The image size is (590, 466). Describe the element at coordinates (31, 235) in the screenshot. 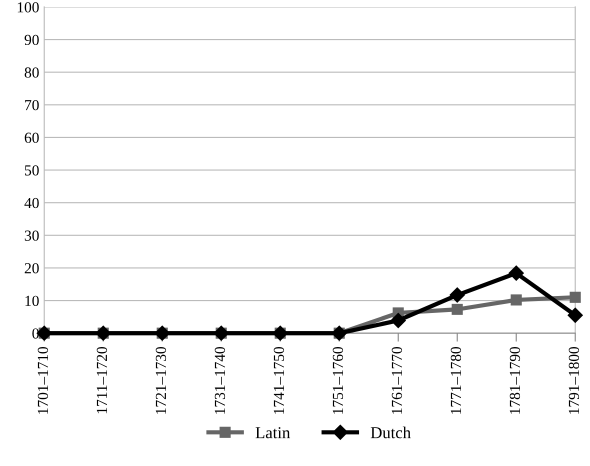

I see `y-tick-label: 30` at that location.